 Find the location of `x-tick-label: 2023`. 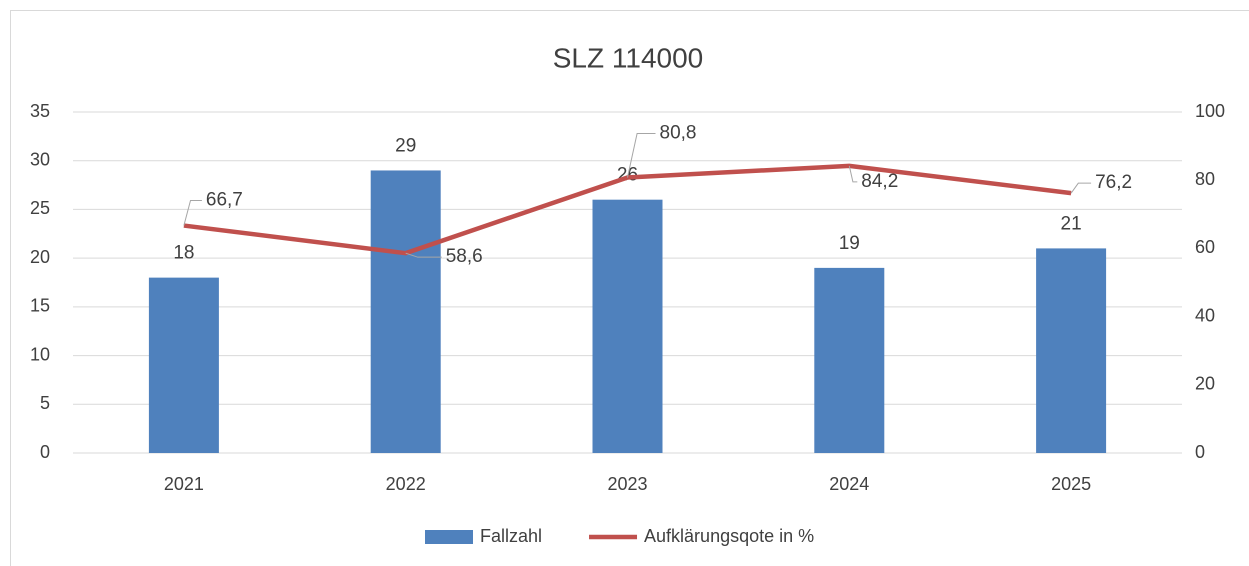

x-tick-label: 2023 is located at coordinates (627, 484).